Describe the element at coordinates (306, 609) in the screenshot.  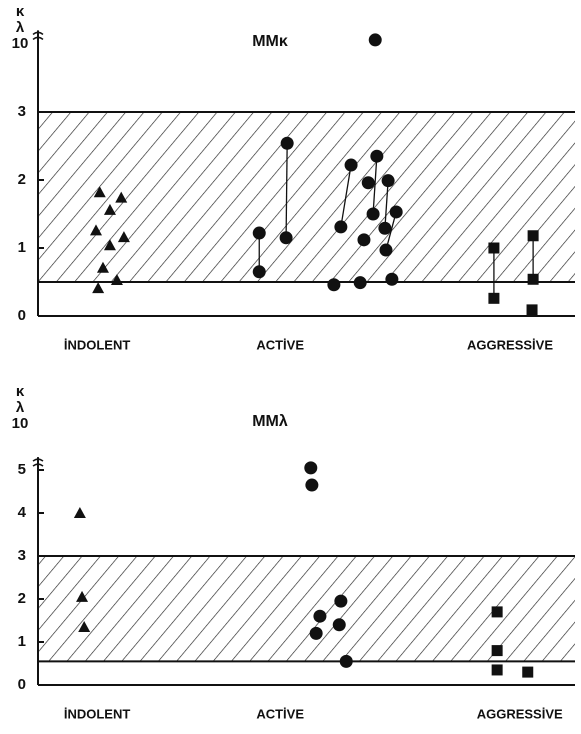
I see `reference-band` at that location.